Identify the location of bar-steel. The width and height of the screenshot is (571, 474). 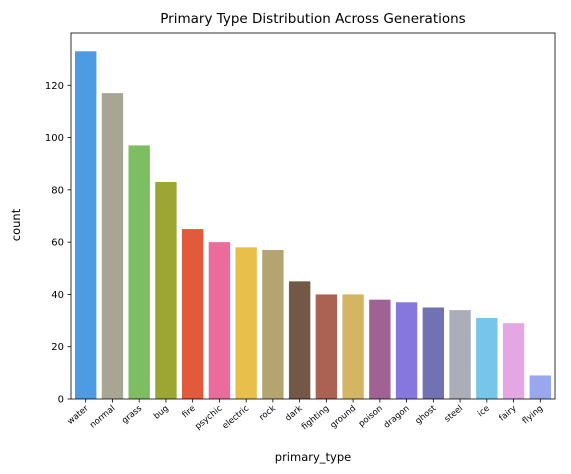
(460, 354).